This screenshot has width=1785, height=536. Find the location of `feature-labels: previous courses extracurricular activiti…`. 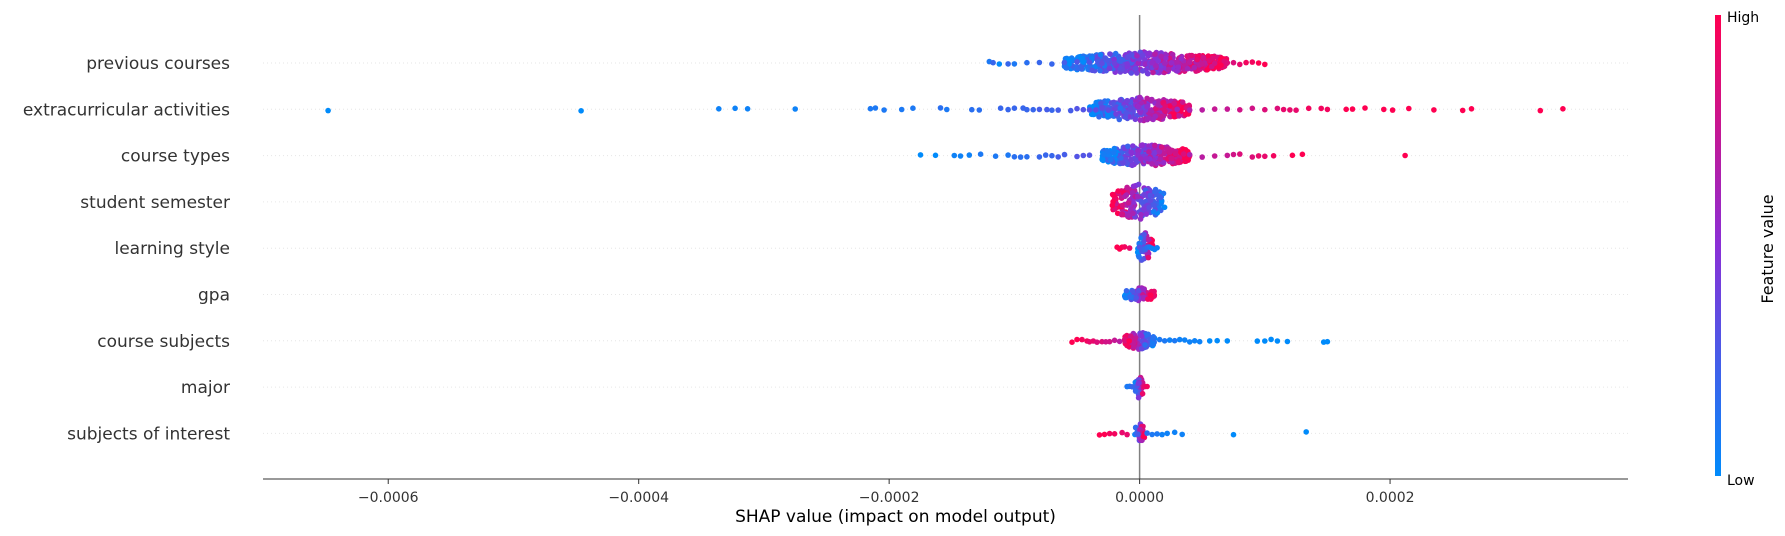

feature-labels: previous courses extracurricular activiti… is located at coordinates (126, 249).